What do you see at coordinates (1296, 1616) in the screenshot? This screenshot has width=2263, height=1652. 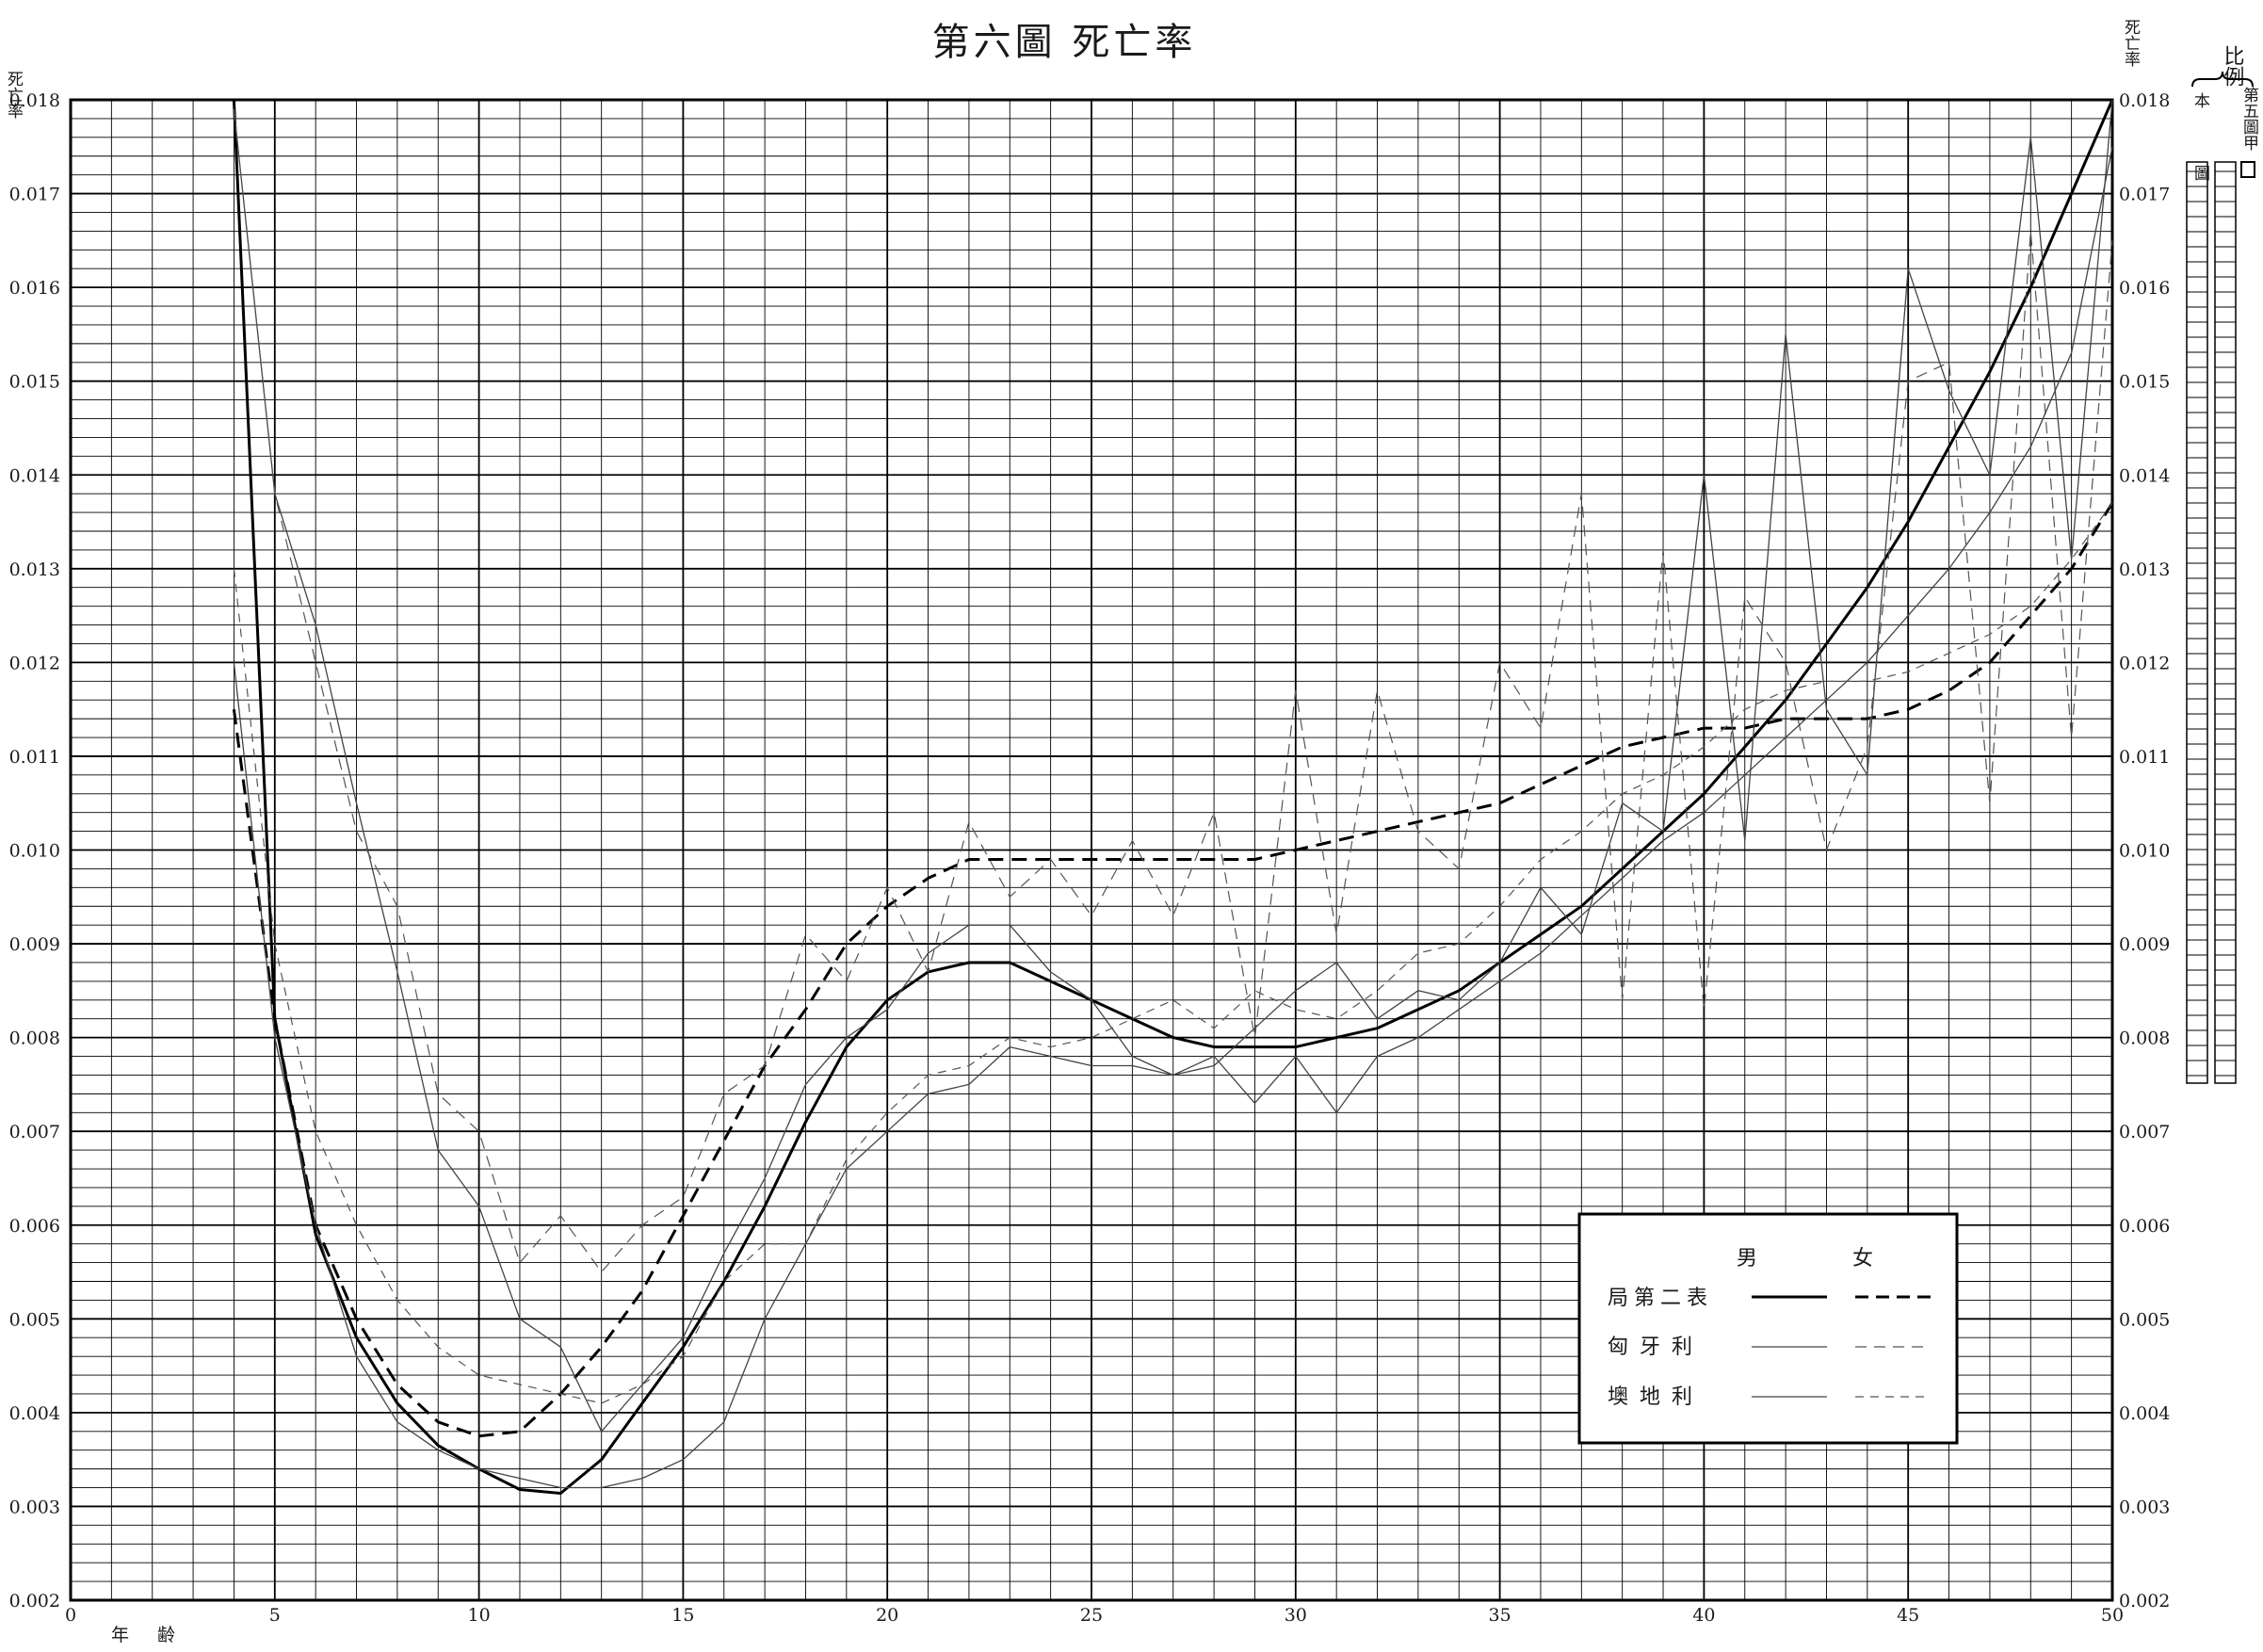 I see `x-tick-label: 30` at bounding box center [1296, 1616].